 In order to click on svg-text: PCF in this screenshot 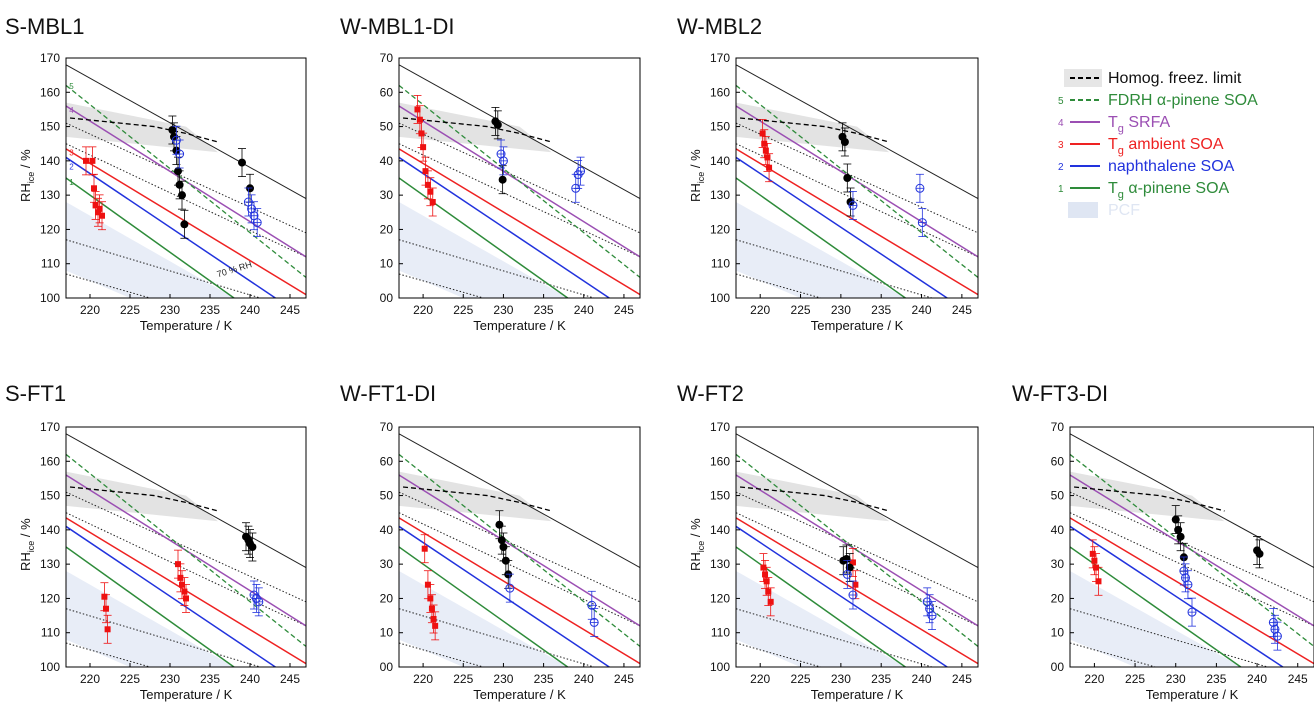, I will do `click(1124, 210)`.